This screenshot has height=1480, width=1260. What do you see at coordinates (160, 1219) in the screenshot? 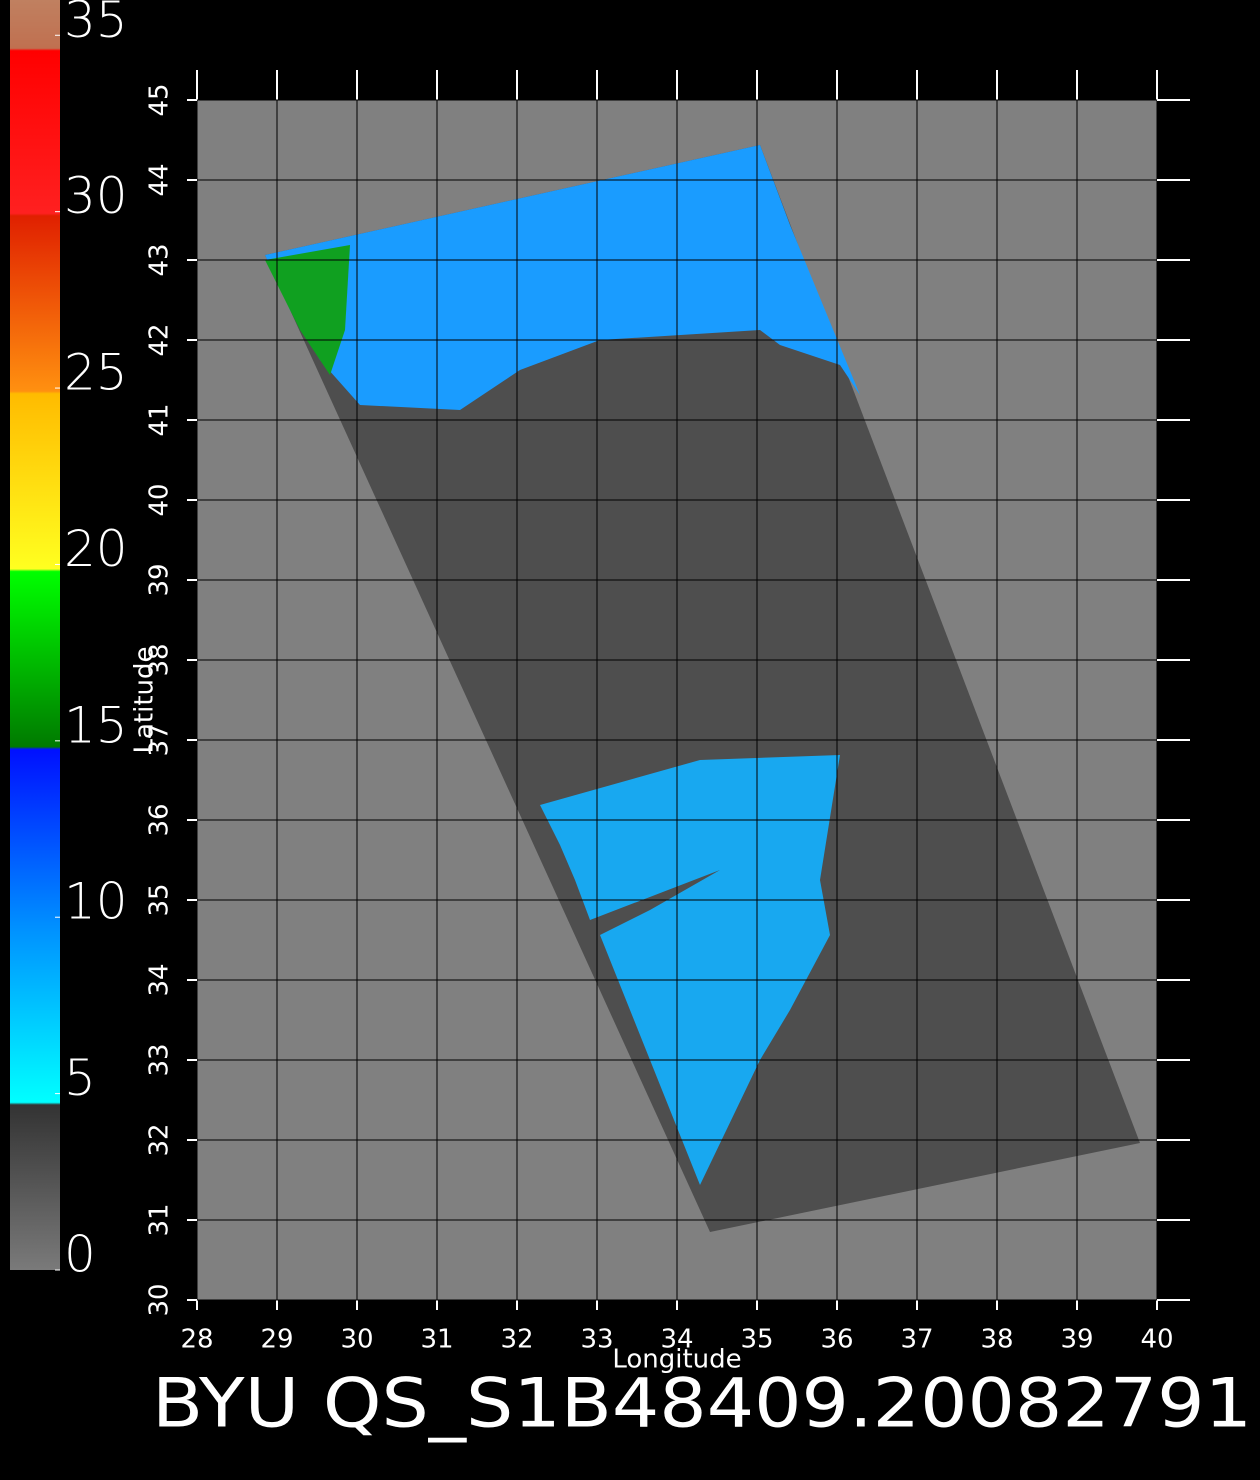
I see `y-tick-label: 31` at bounding box center [160, 1219].